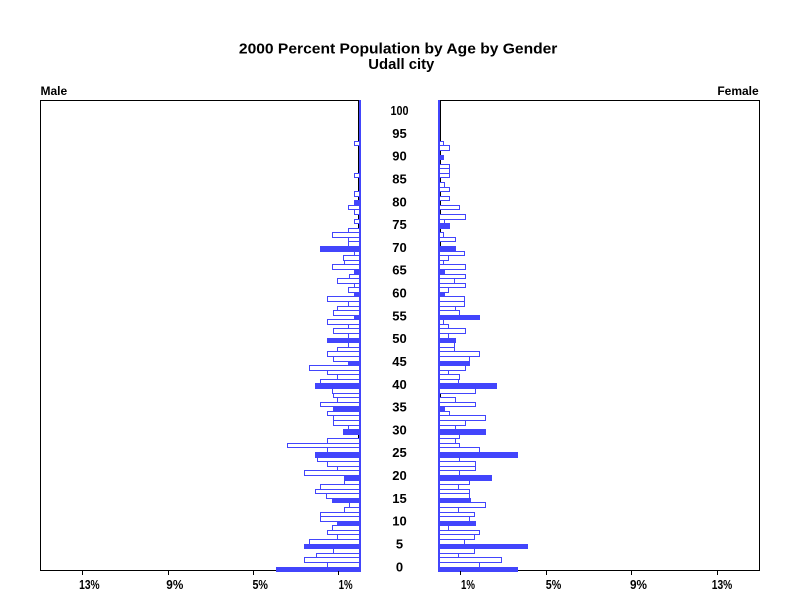  Describe the element at coordinates (399, 338) in the screenshot. I see `svg-text: 50` at that location.